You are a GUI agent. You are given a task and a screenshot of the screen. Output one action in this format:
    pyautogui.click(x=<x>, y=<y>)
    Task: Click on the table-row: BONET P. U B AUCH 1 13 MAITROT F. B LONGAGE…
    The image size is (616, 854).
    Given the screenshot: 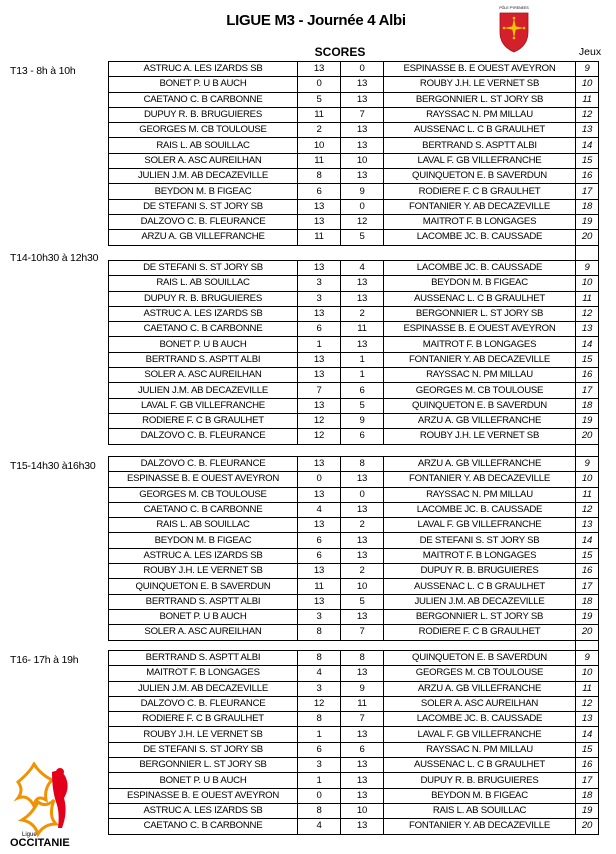 What is the action you would take?
    pyautogui.click(x=353, y=344)
    